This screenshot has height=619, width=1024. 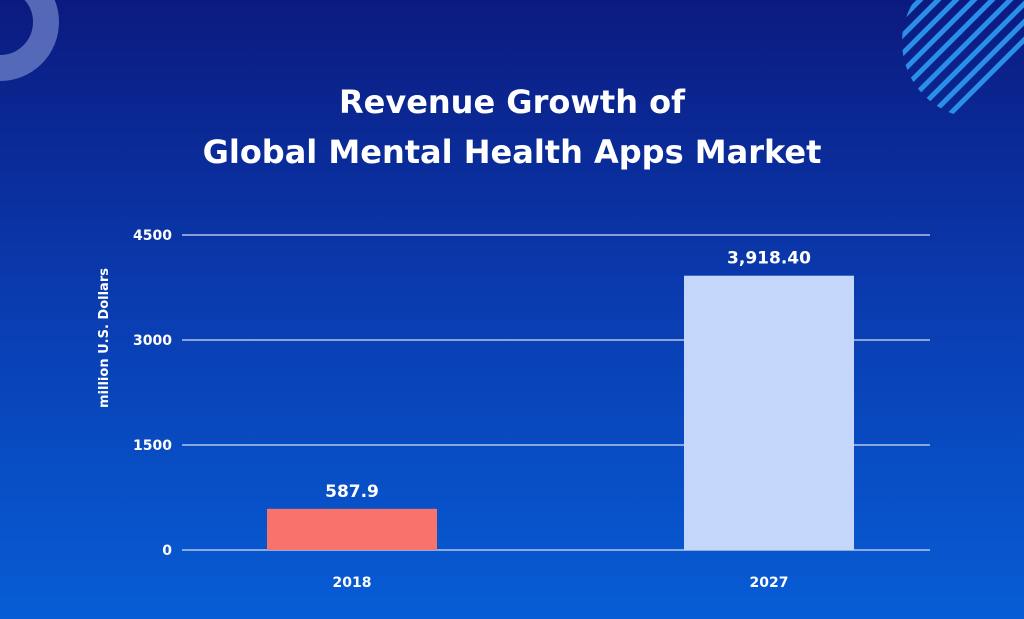 I want to click on chart-title-line-2: Global Mental Health Apps Market, so click(x=512, y=152).